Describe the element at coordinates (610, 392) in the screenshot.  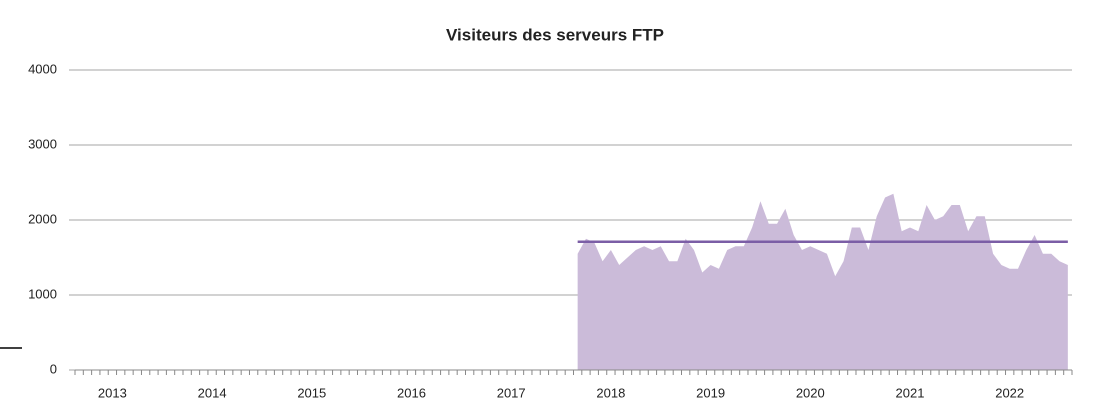
I see `x-tick-label: 2018` at that location.